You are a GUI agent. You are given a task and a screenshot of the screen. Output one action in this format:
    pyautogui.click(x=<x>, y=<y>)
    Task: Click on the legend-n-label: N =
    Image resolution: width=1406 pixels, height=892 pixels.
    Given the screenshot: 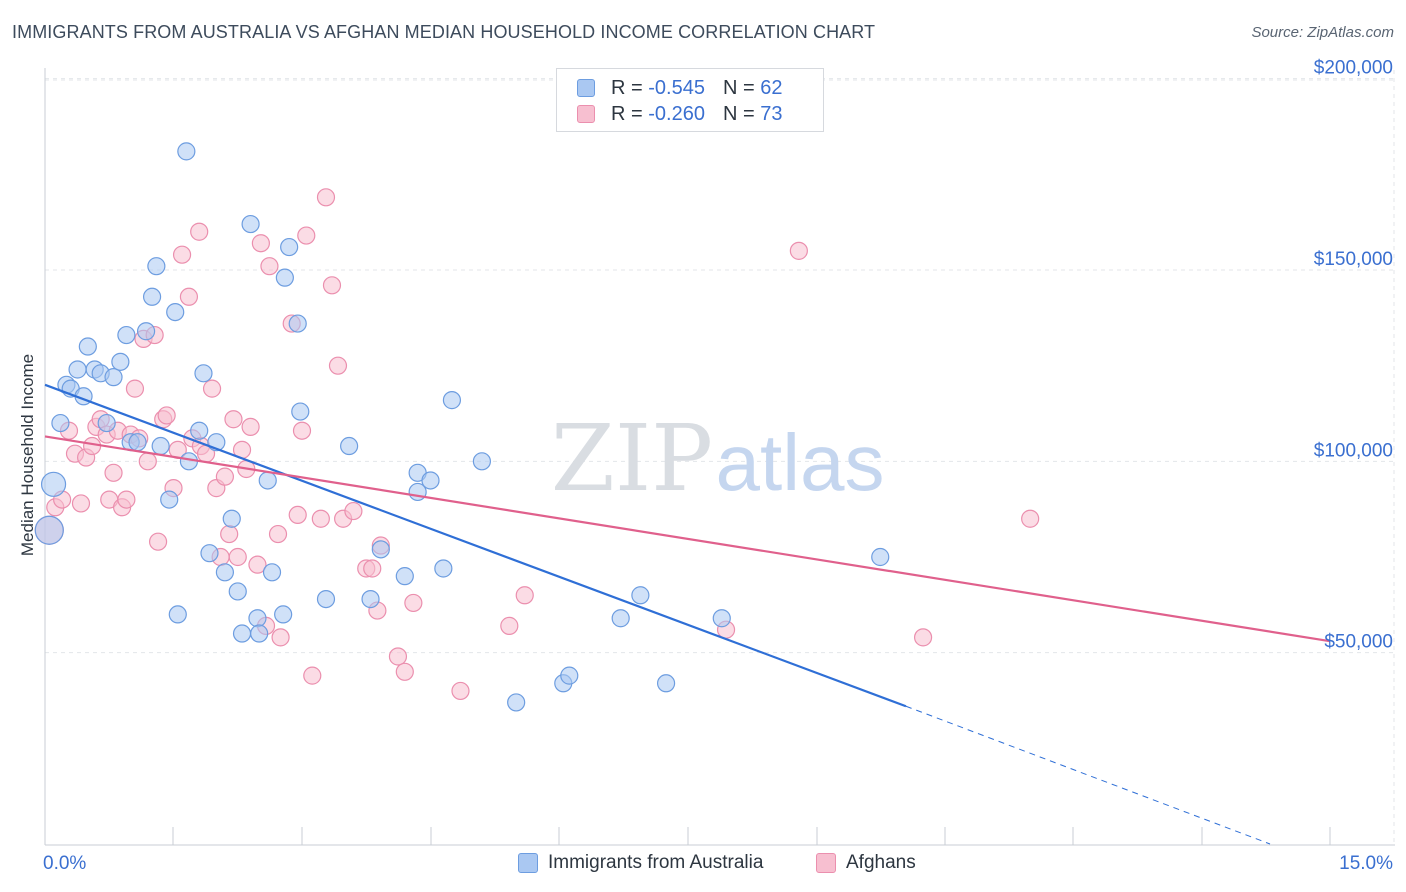 What is the action you would take?
    pyautogui.click(x=738, y=113)
    